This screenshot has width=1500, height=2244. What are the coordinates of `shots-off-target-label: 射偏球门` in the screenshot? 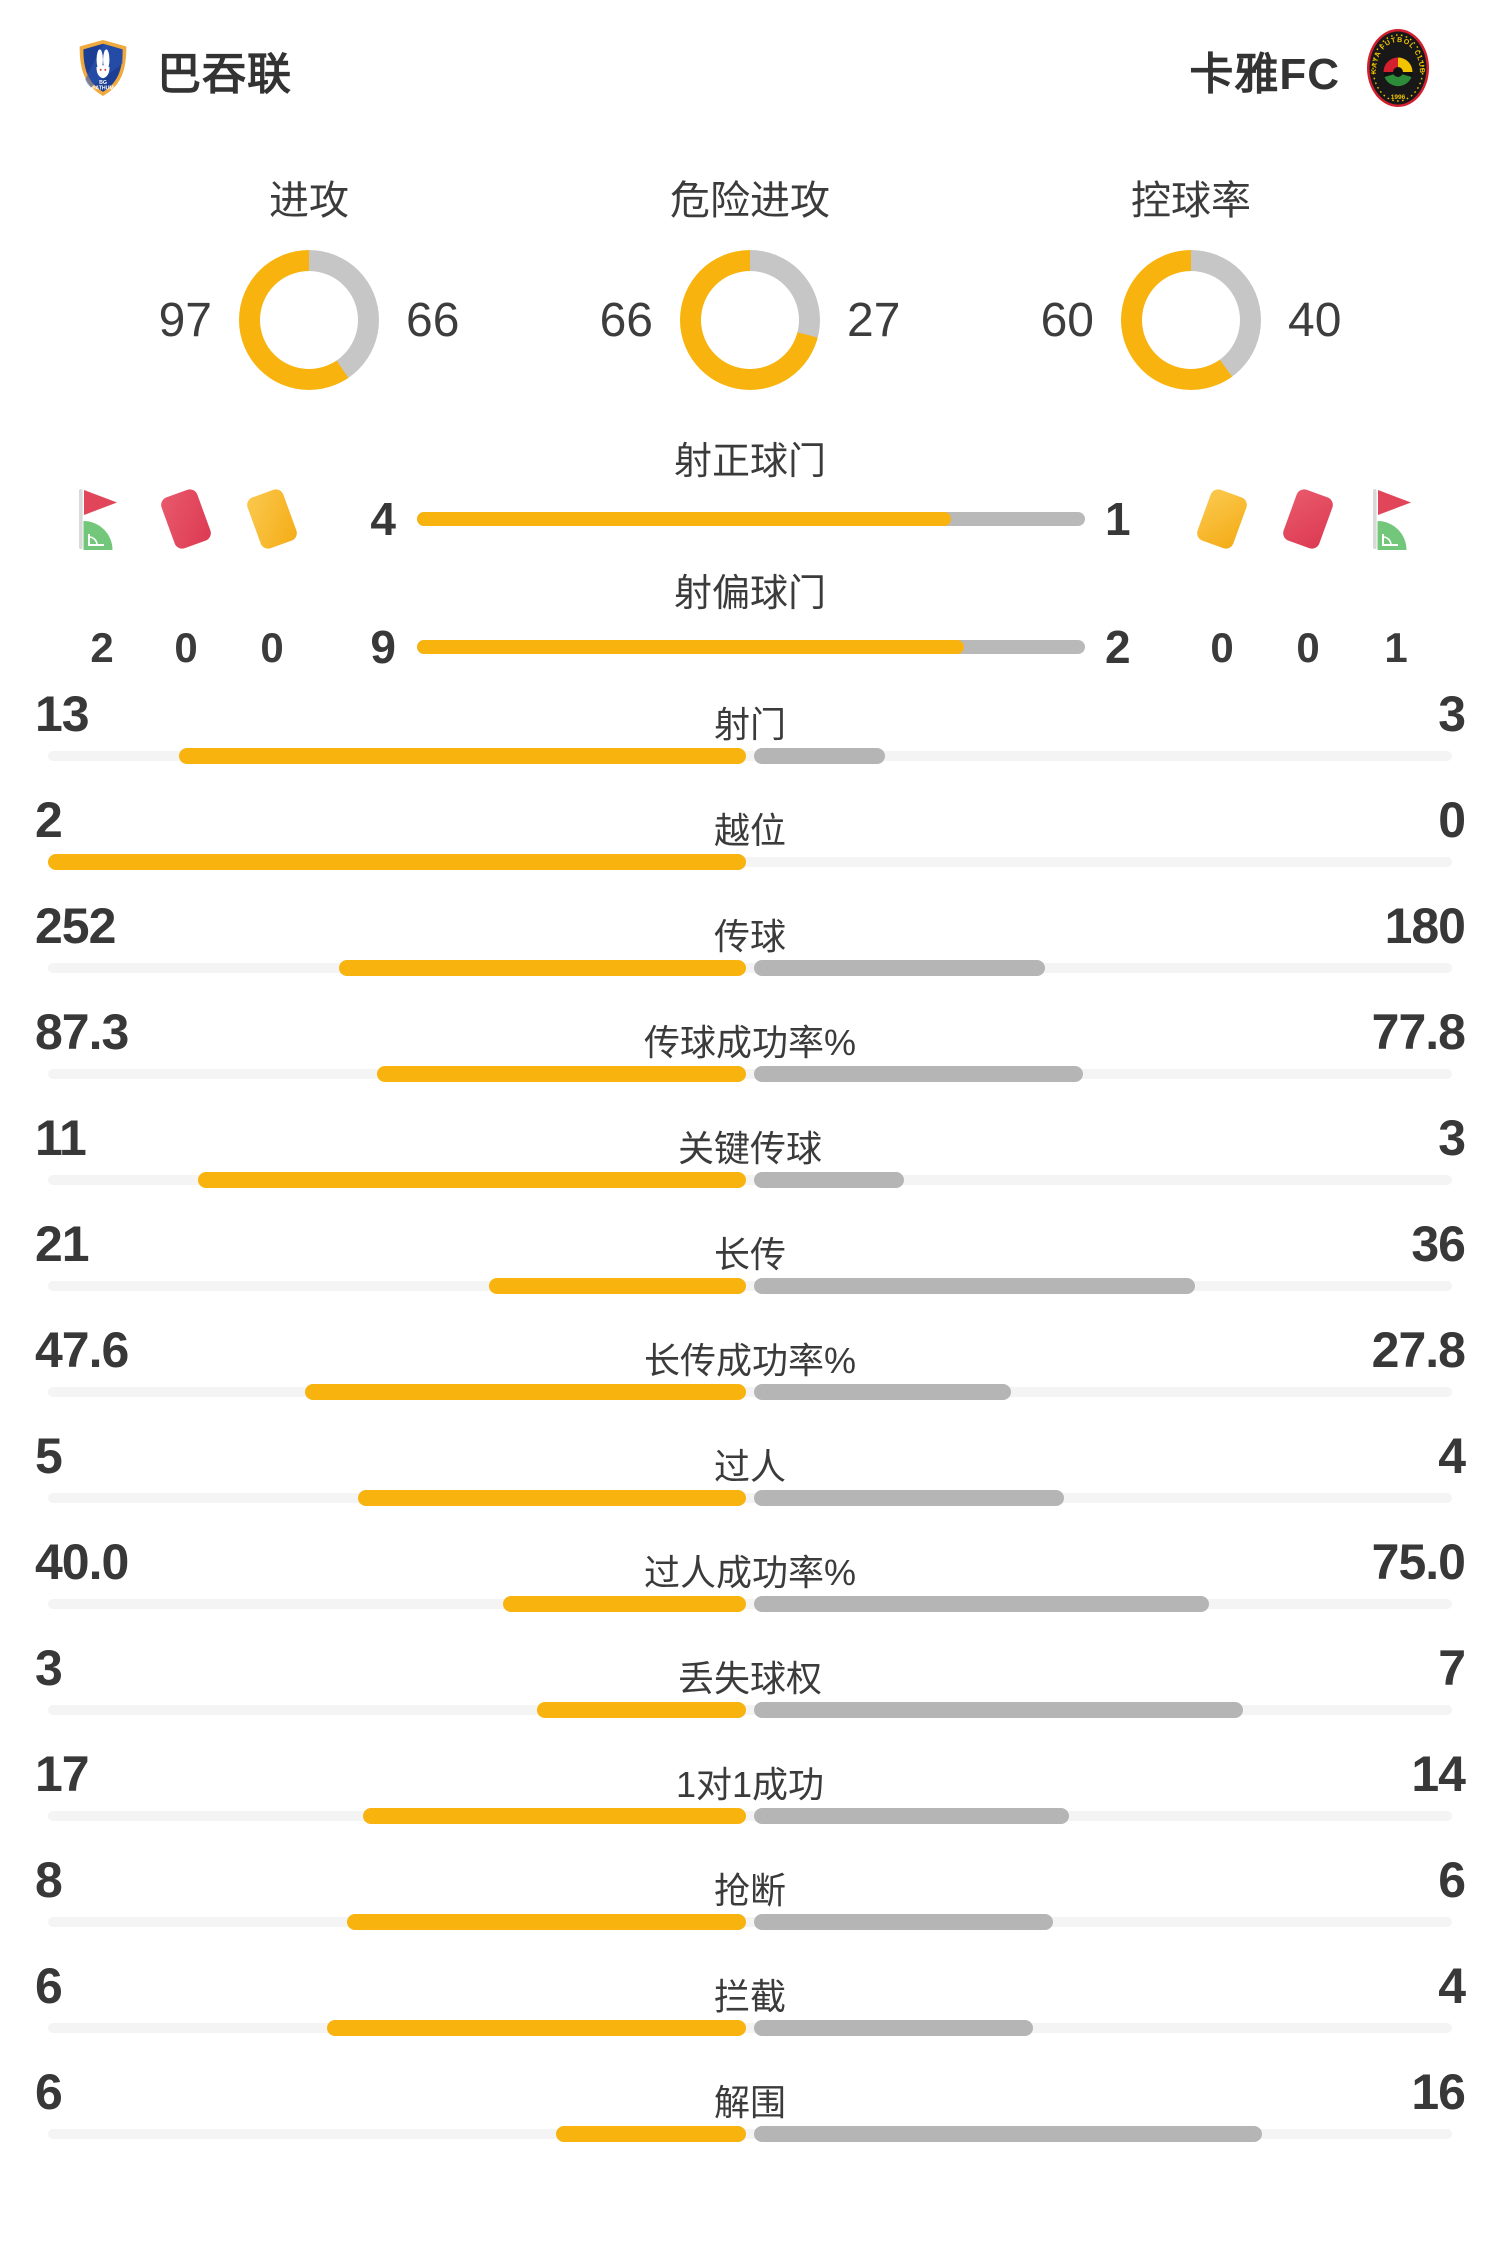 It's located at (749, 594).